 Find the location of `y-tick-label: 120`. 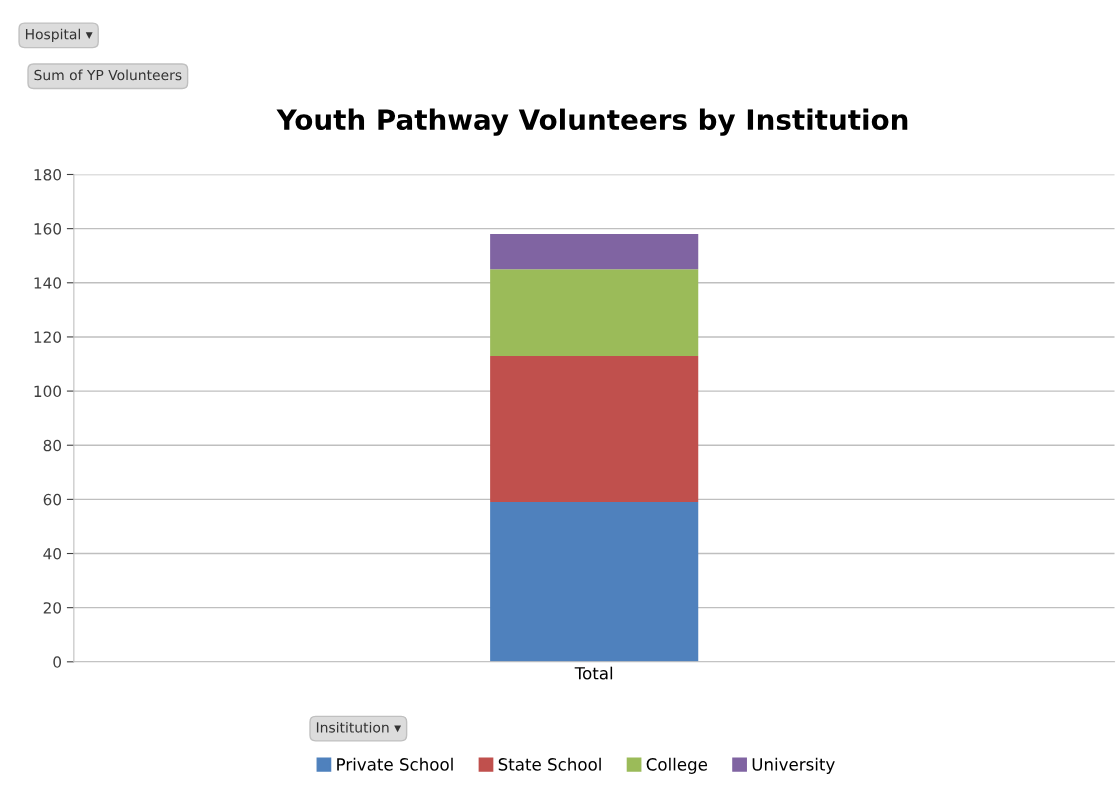

y-tick-label: 120 is located at coordinates (48, 337).